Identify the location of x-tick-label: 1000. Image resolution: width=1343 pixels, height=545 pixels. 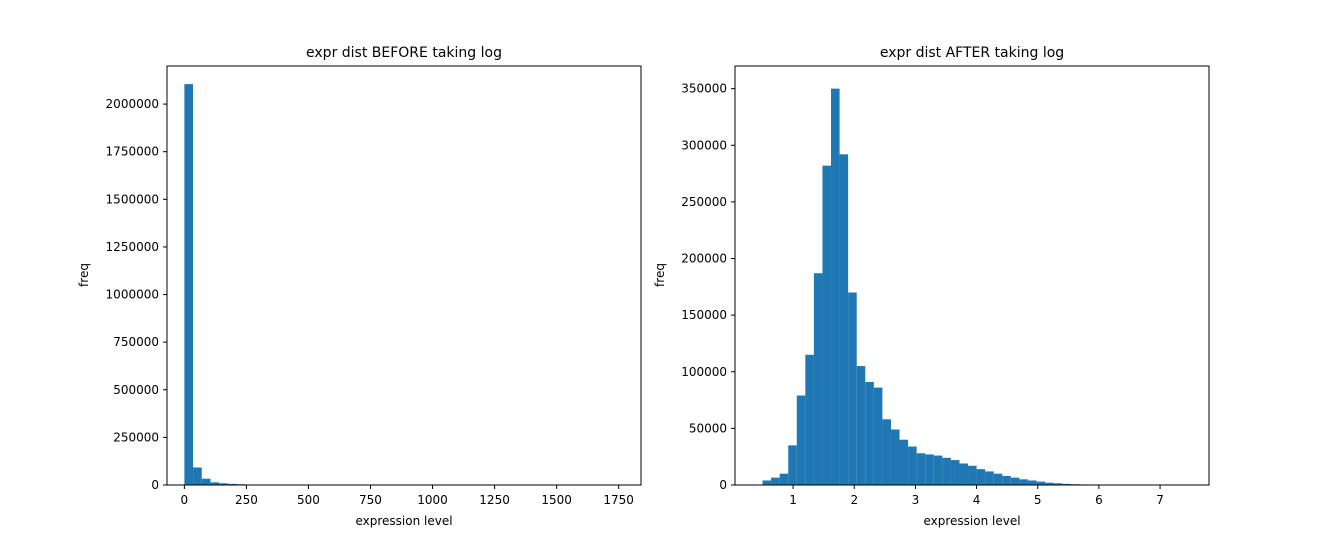
(432, 500).